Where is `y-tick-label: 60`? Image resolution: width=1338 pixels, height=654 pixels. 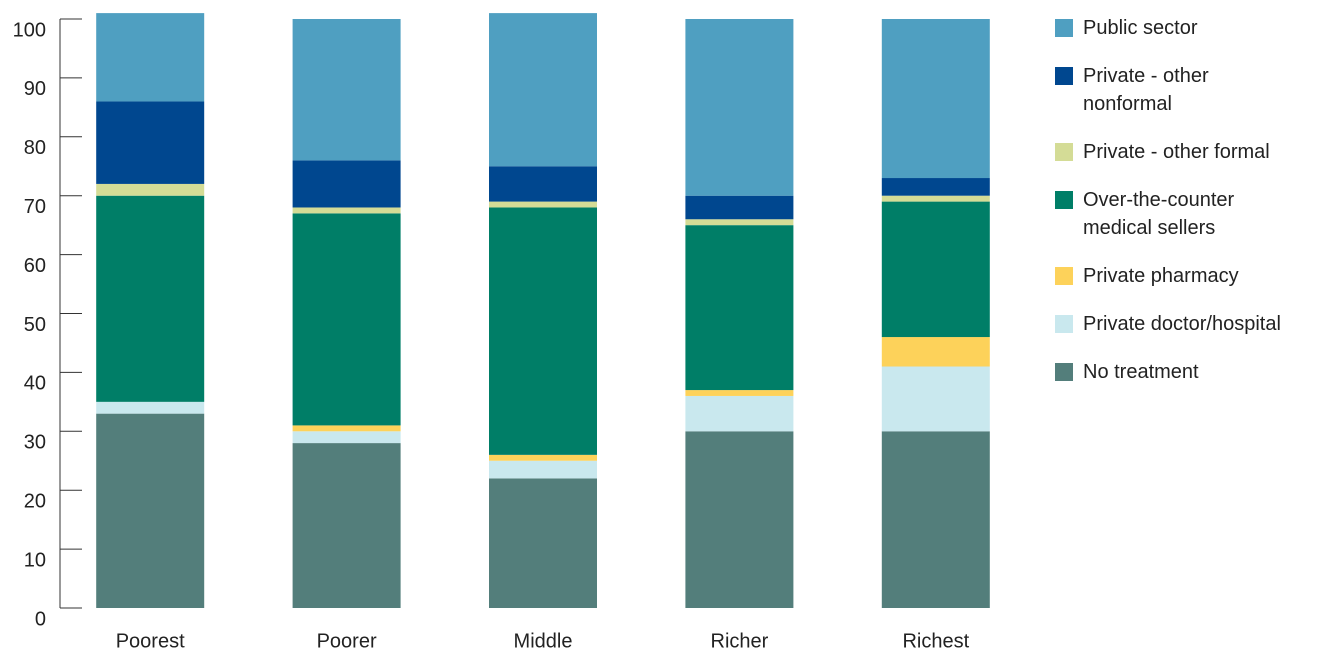 y-tick-label: 60 is located at coordinates (35, 266).